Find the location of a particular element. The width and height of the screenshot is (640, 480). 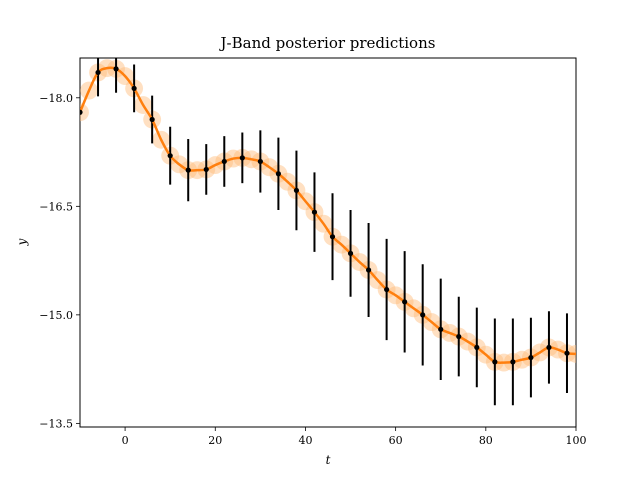

x-tick-label: 60 is located at coordinates (396, 440).